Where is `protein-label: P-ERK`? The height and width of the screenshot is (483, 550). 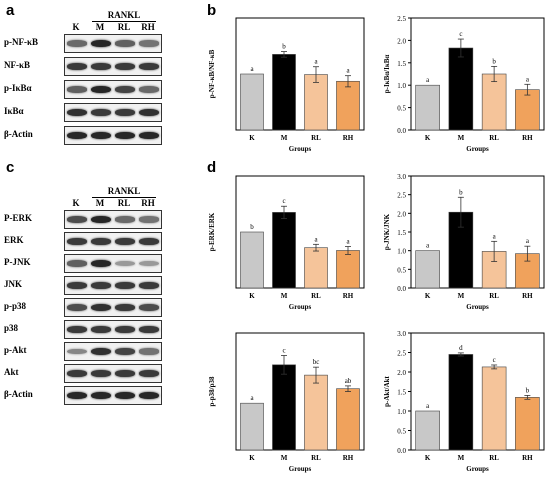
protein-label: P-ERK is located at coordinates (18, 217).